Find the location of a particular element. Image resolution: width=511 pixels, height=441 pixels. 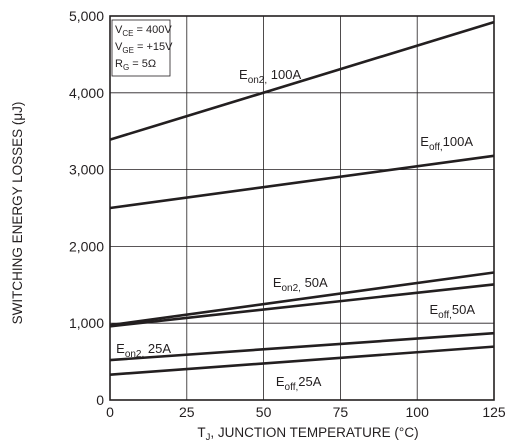

series-label: Eoff,50A is located at coordinates (452, 311).